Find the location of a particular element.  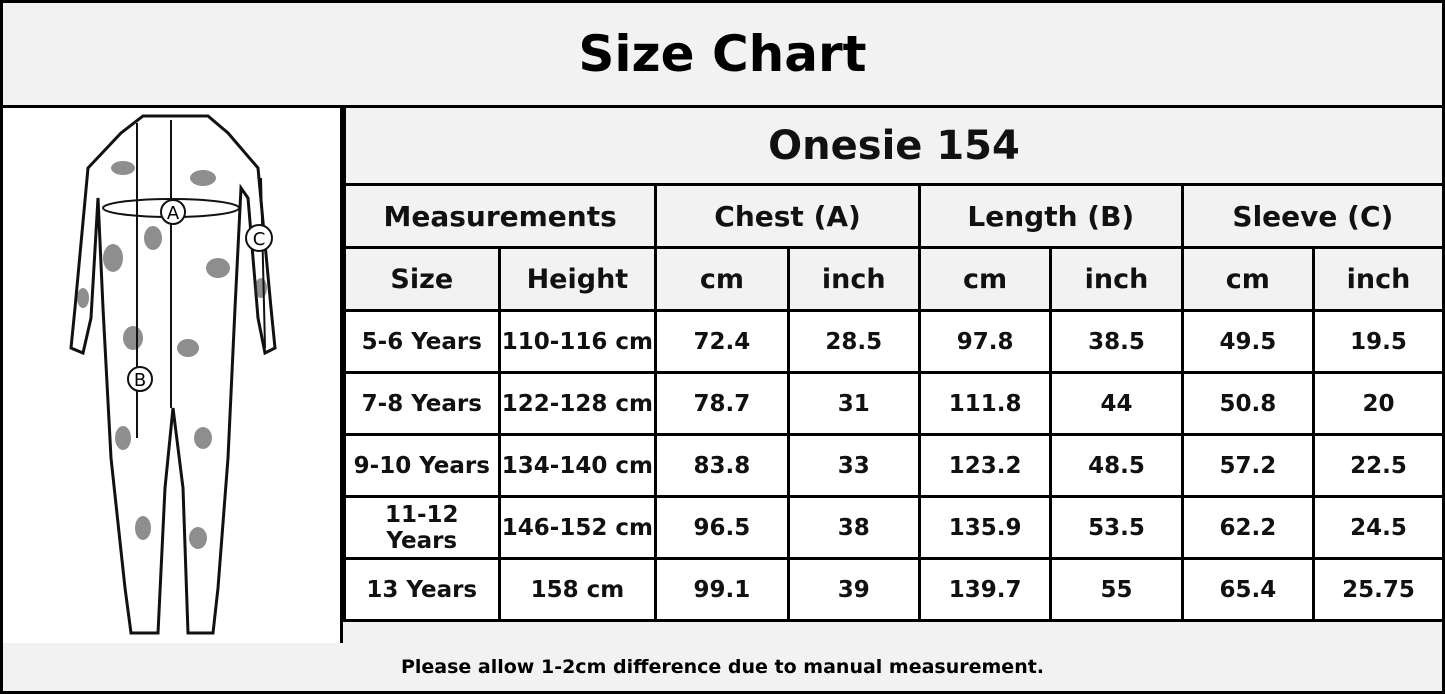

label-b-marker: B is located at coordinates (140, 379).